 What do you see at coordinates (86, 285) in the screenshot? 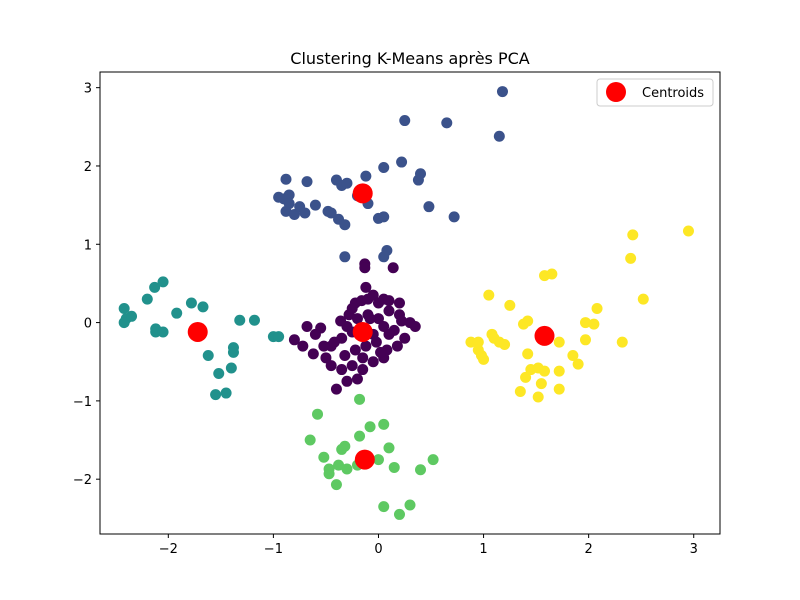
I see `y-axis: −2 −1 0 1 2 3` at bounding box center [86, 285].